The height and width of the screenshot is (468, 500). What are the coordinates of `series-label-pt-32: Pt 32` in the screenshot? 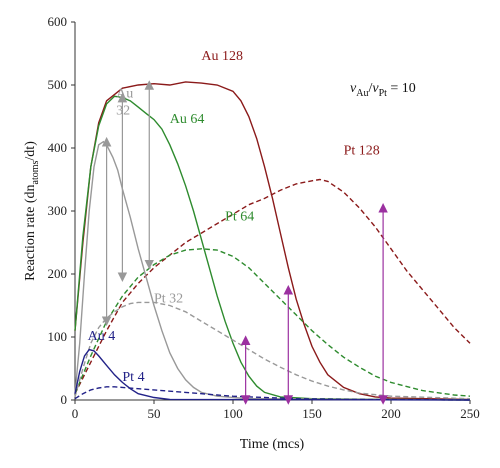 It's located at (168, 298).